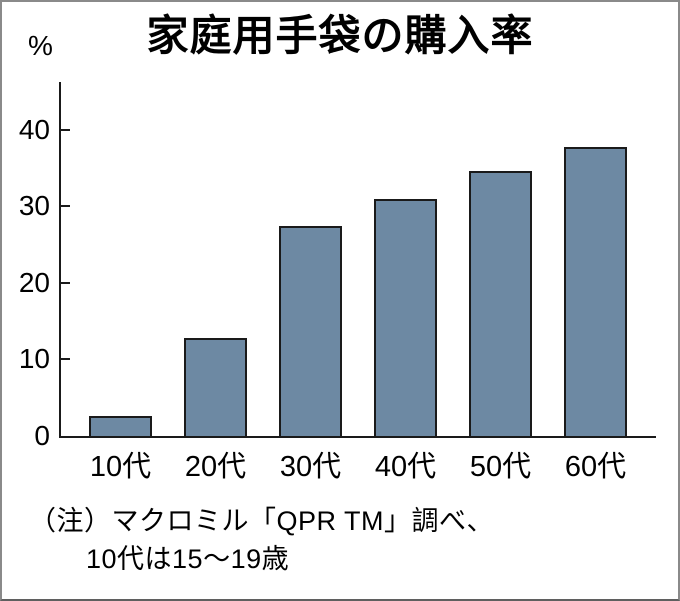 Image resolution: width=680 pixels, height=601 pixels. What do you see at coordinates (120, 426) in the screenshot?
I see `bar-10代` at bounding box center [120, 426].